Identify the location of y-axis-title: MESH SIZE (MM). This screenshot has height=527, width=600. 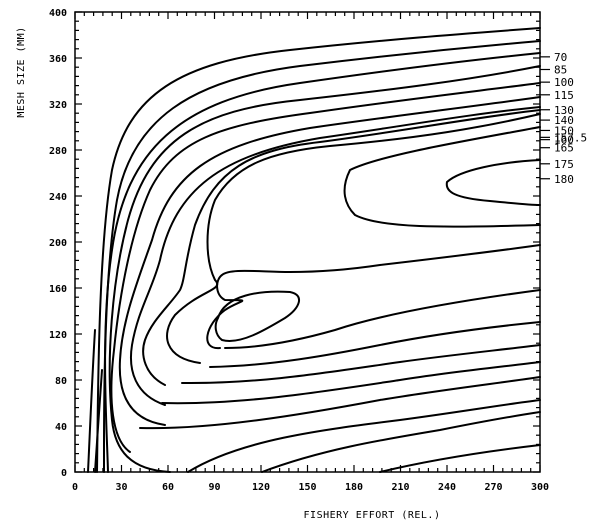
(21, 71).